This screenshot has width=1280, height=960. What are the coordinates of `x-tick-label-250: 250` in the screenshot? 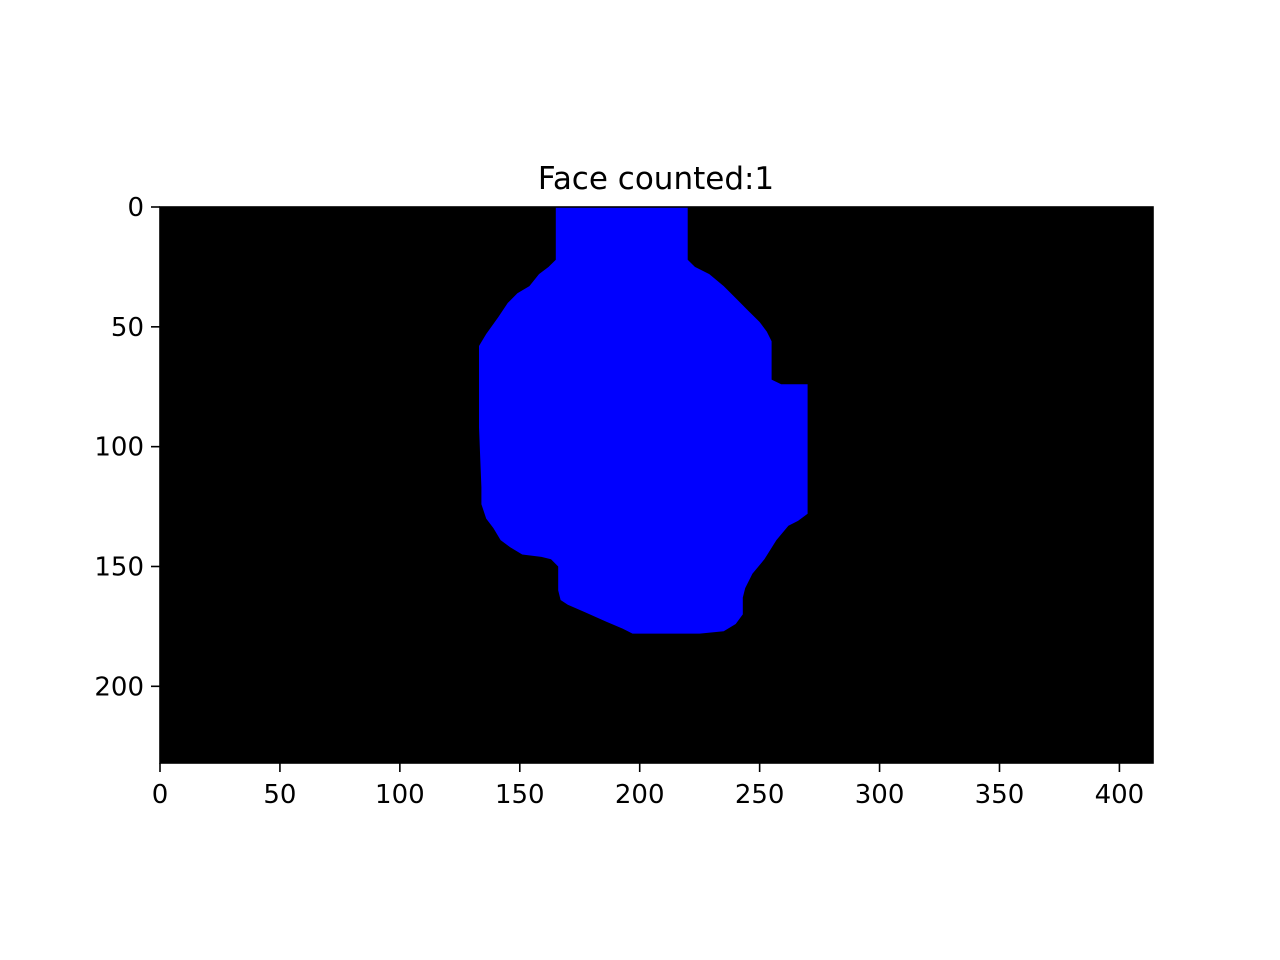 It's located at (760, 795).